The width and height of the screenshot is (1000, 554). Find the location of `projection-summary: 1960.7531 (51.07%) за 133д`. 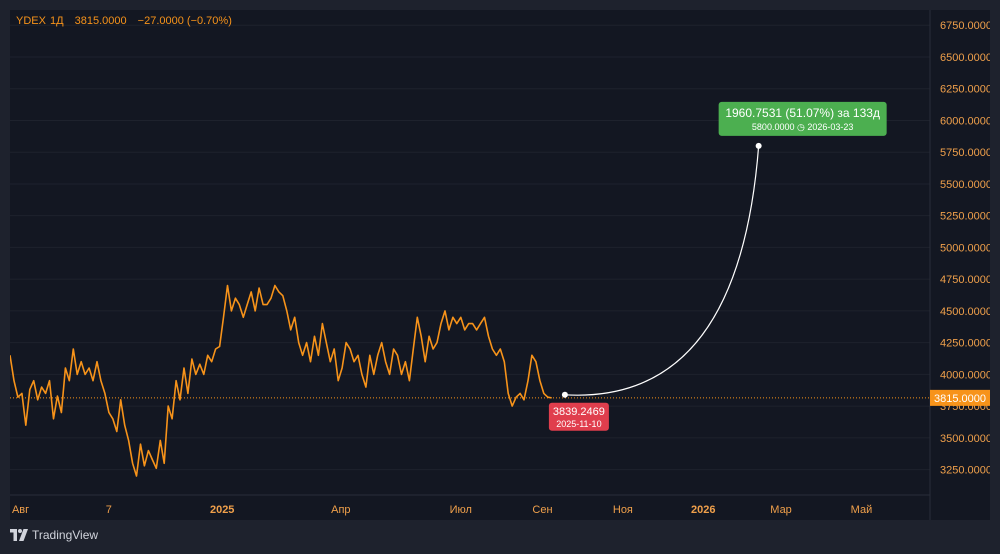

projection-summary: 1960.7531 (51.07%) за 133д is located at coordinates (802, 113).